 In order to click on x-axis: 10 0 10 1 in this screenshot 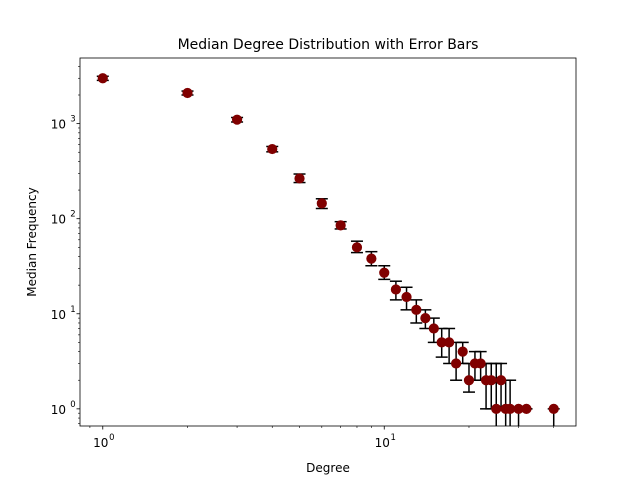, I will do `click(322, 438)`.